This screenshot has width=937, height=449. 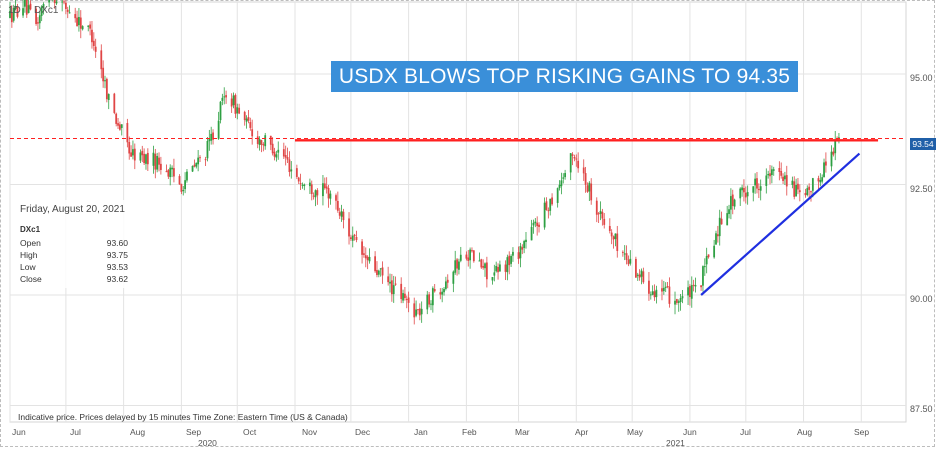 What do you see at coordinates (690, 432) in the screenshot?
I see `x-tick-label: Jun` at bounding box center [690, 432].